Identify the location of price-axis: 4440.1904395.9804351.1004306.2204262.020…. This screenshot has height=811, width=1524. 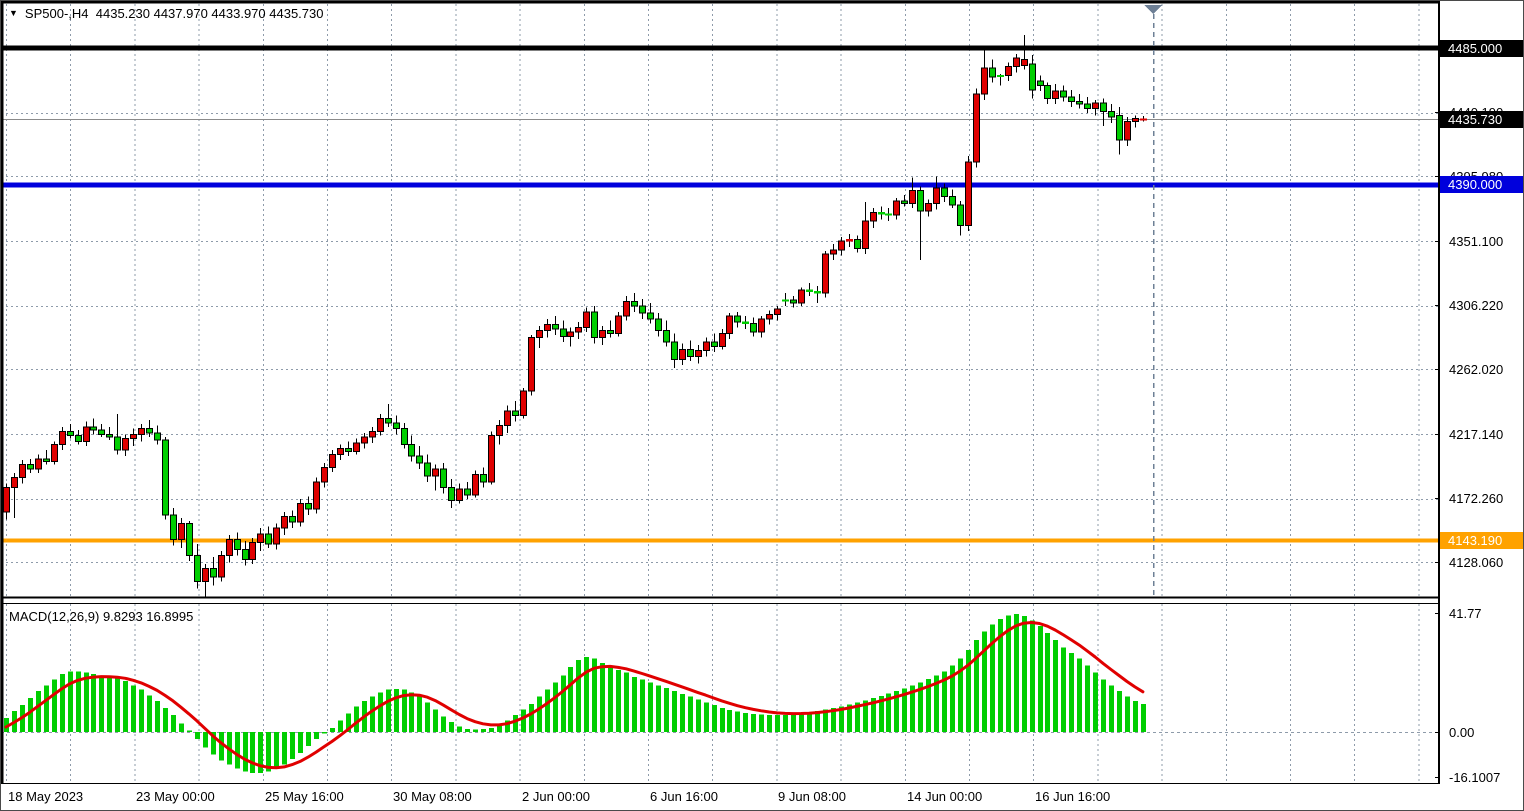
(1479, 393).